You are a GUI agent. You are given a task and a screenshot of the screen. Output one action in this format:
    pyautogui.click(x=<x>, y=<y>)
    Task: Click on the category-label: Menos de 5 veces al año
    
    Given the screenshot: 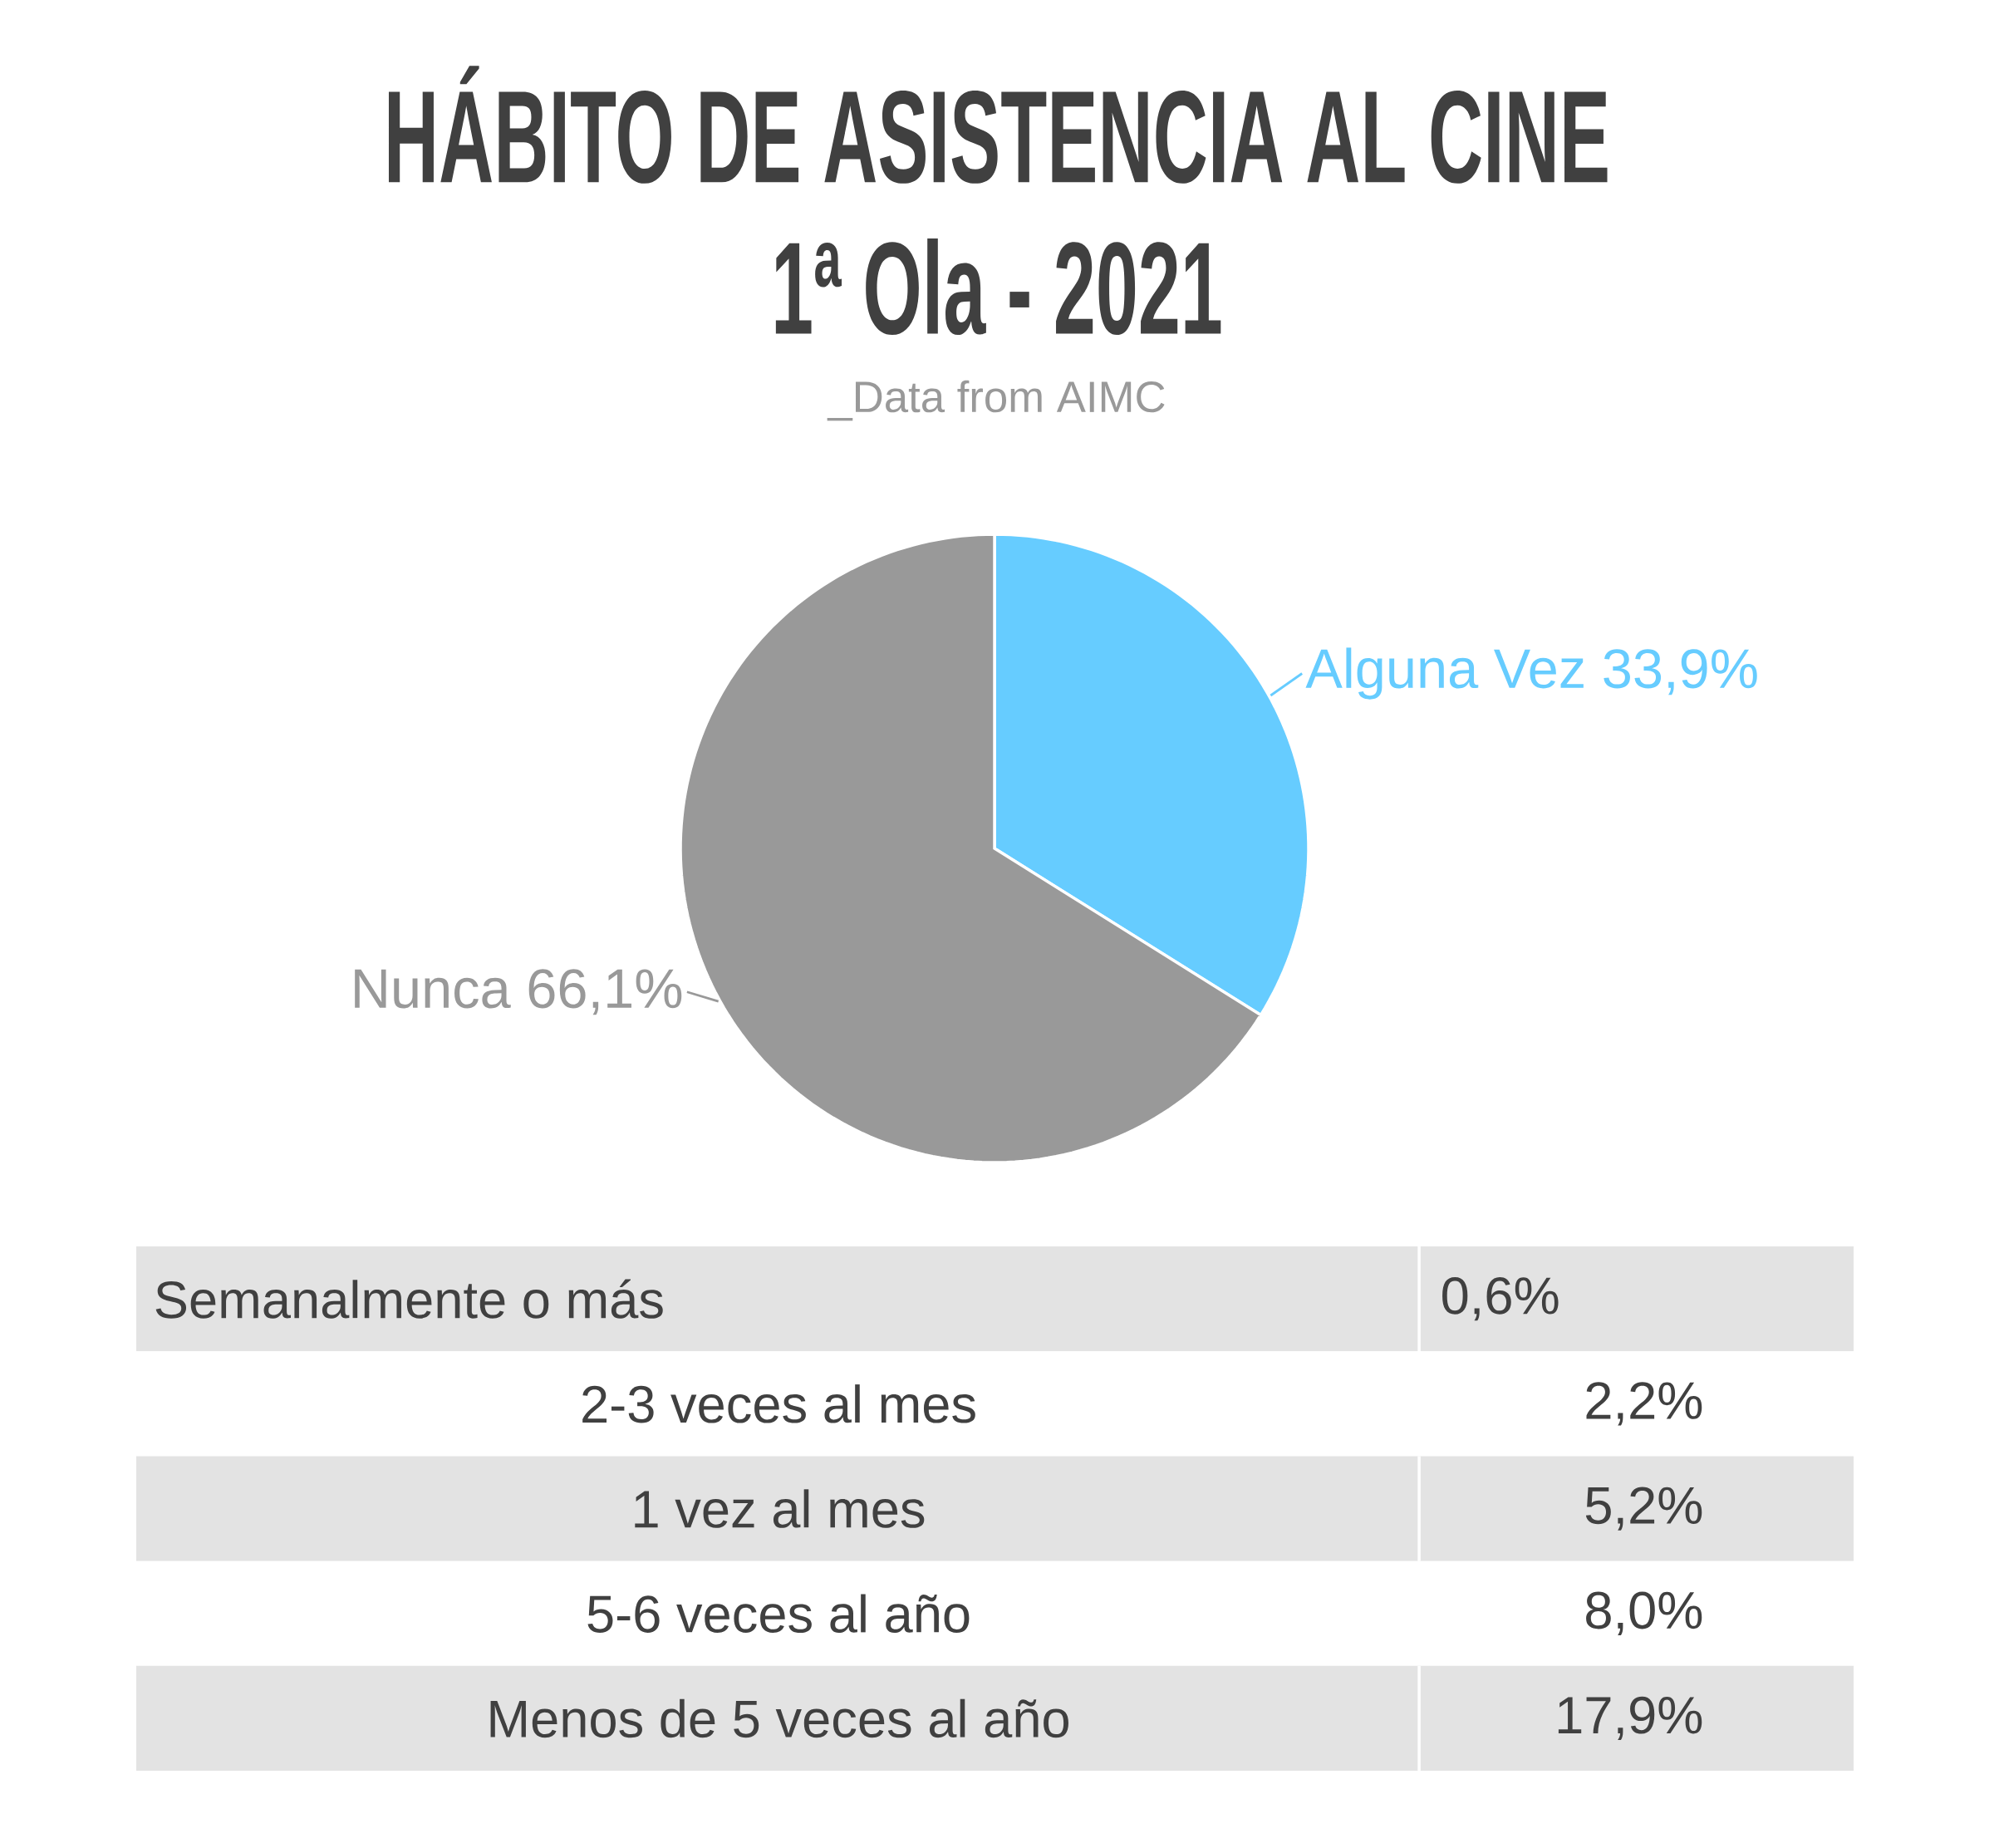 What is the action you would take?
    pyautogui.click(x=779, y=1718)
    